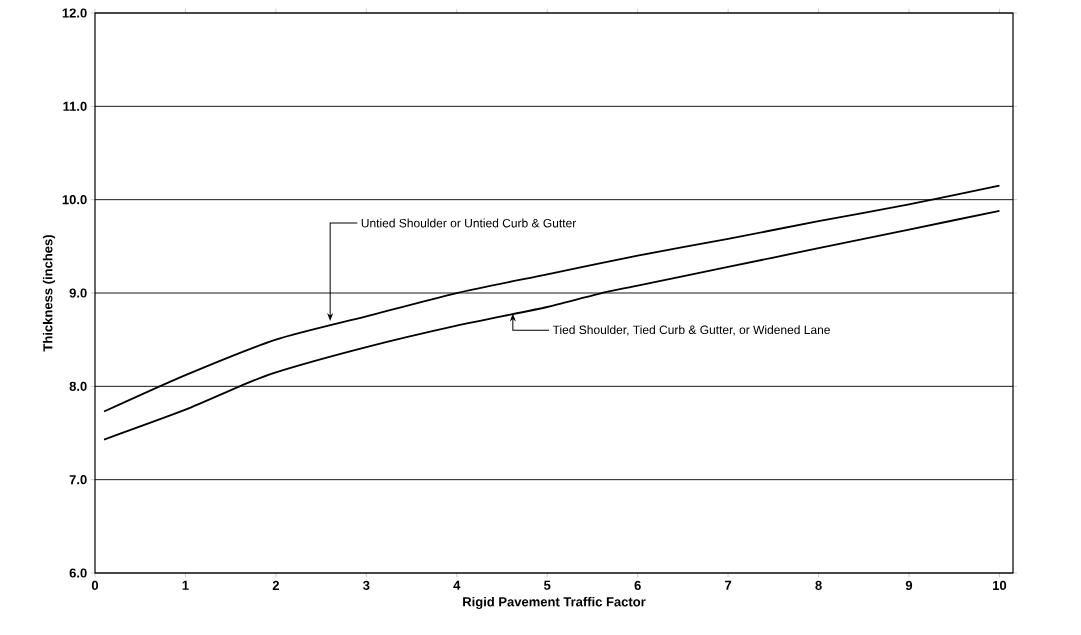 This screenshot has width=1081, height=635. Describe the element at coordinates (366, 585) in the screenshot. I see `x-tick-label: 3` at that location.